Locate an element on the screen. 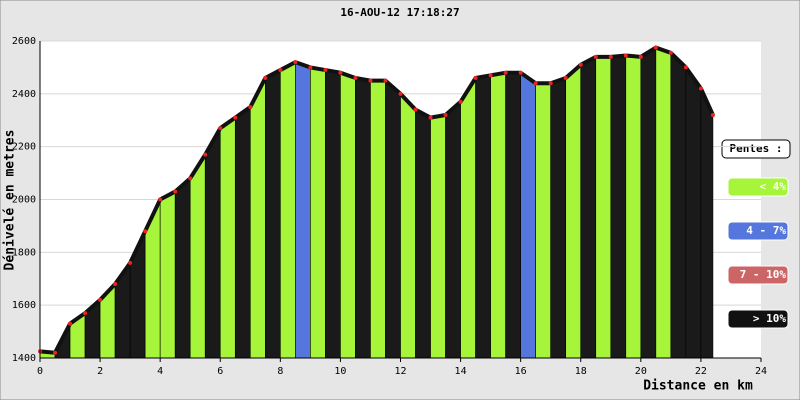 This screenshot has height=400, width=800. y-axis-label: Dénivelé en metres is located at coordinates (10, 200).